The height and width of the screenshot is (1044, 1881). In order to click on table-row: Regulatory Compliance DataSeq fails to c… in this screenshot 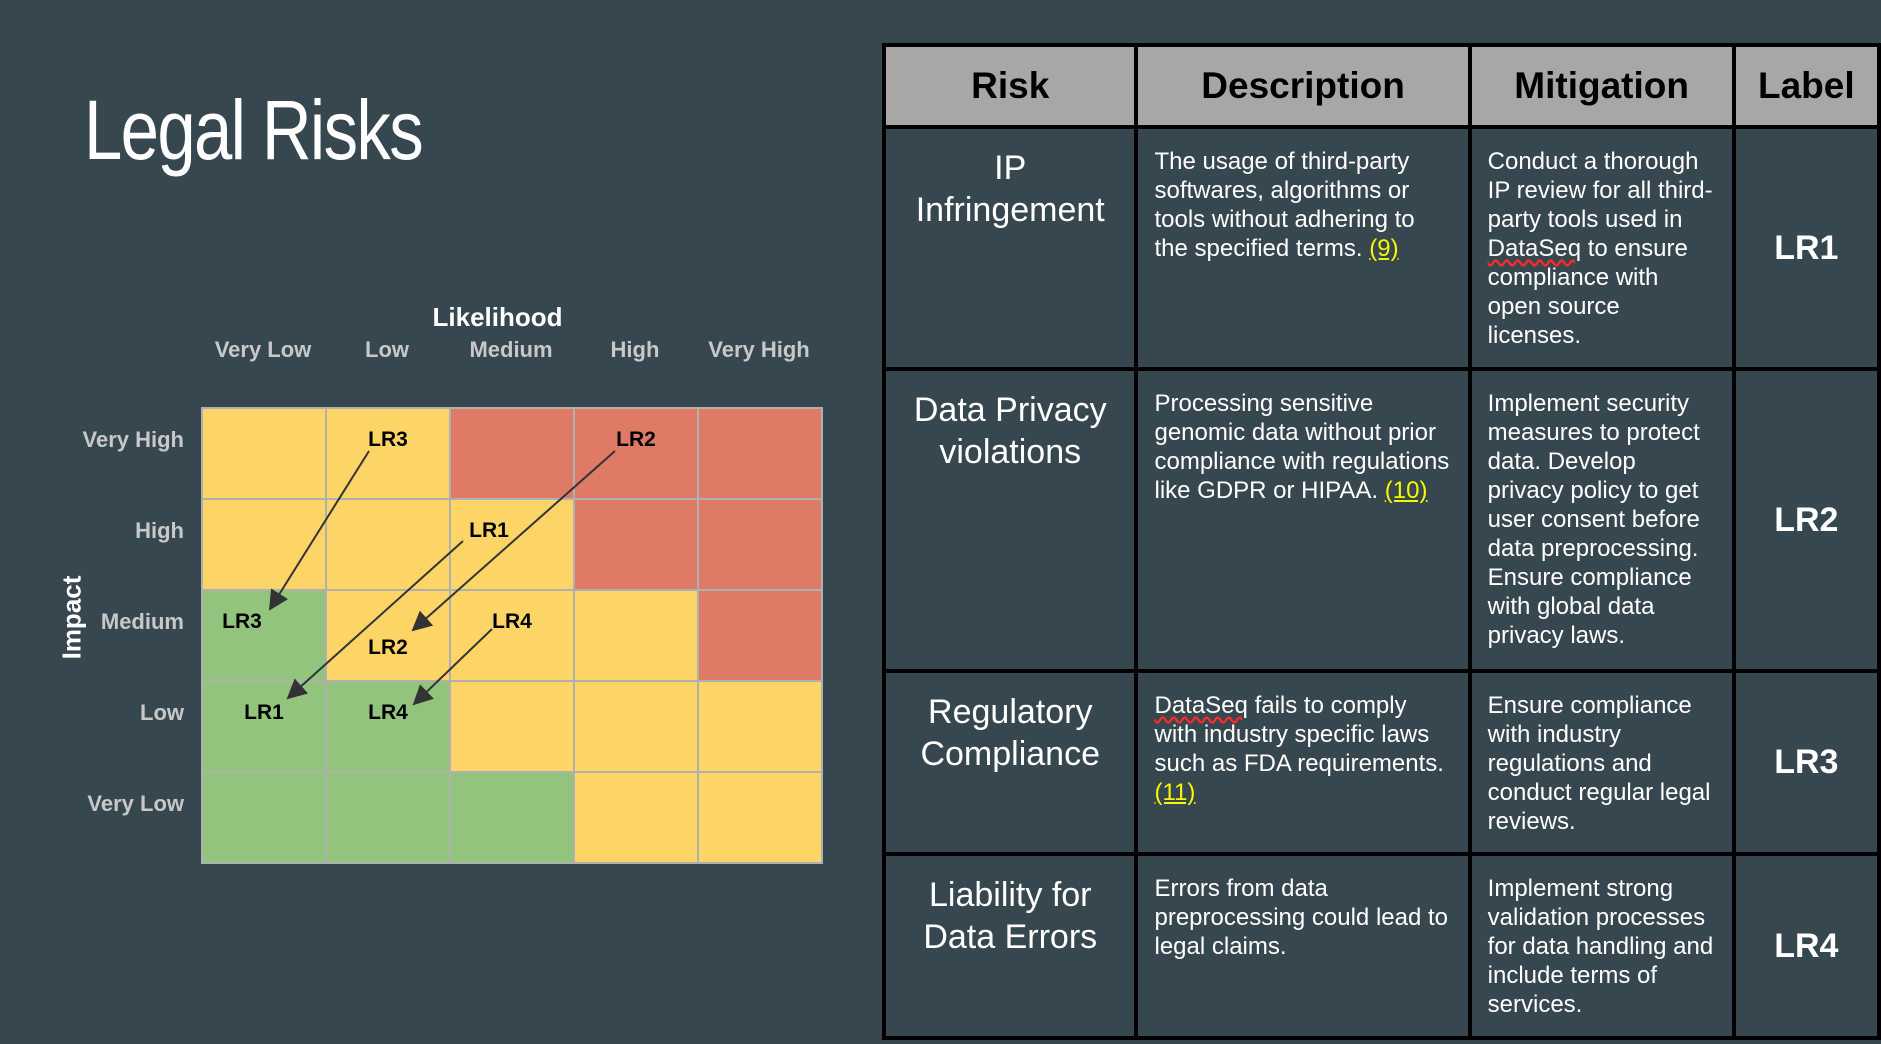, I will do `click(1381, 762)`.